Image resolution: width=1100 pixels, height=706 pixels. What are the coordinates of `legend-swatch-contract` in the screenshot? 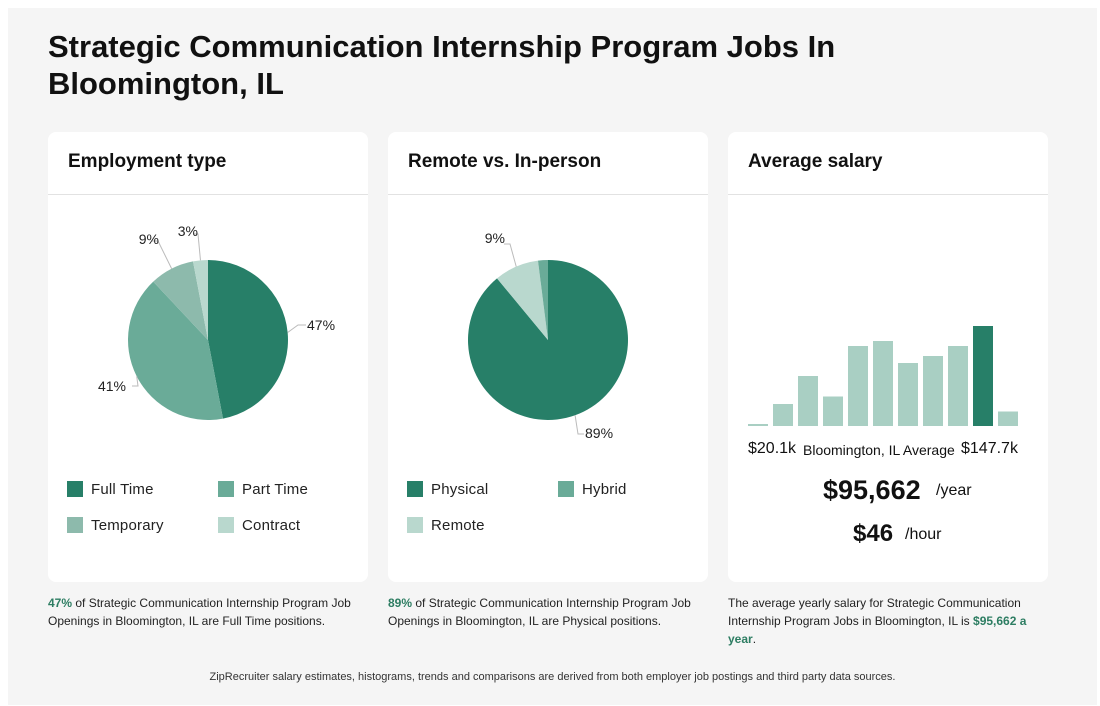 It's located at (226, 525).